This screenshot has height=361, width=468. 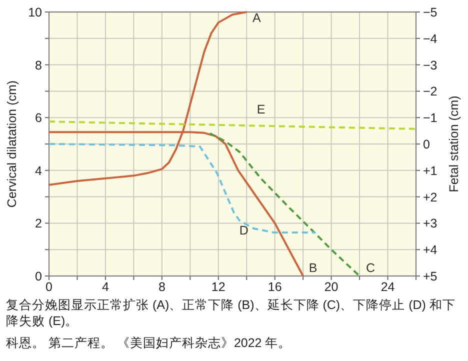 What do you see at coordinates (430, 250) in the screenshot?
I see `y2-tick-label: +4` at bounding box center [430, 250].